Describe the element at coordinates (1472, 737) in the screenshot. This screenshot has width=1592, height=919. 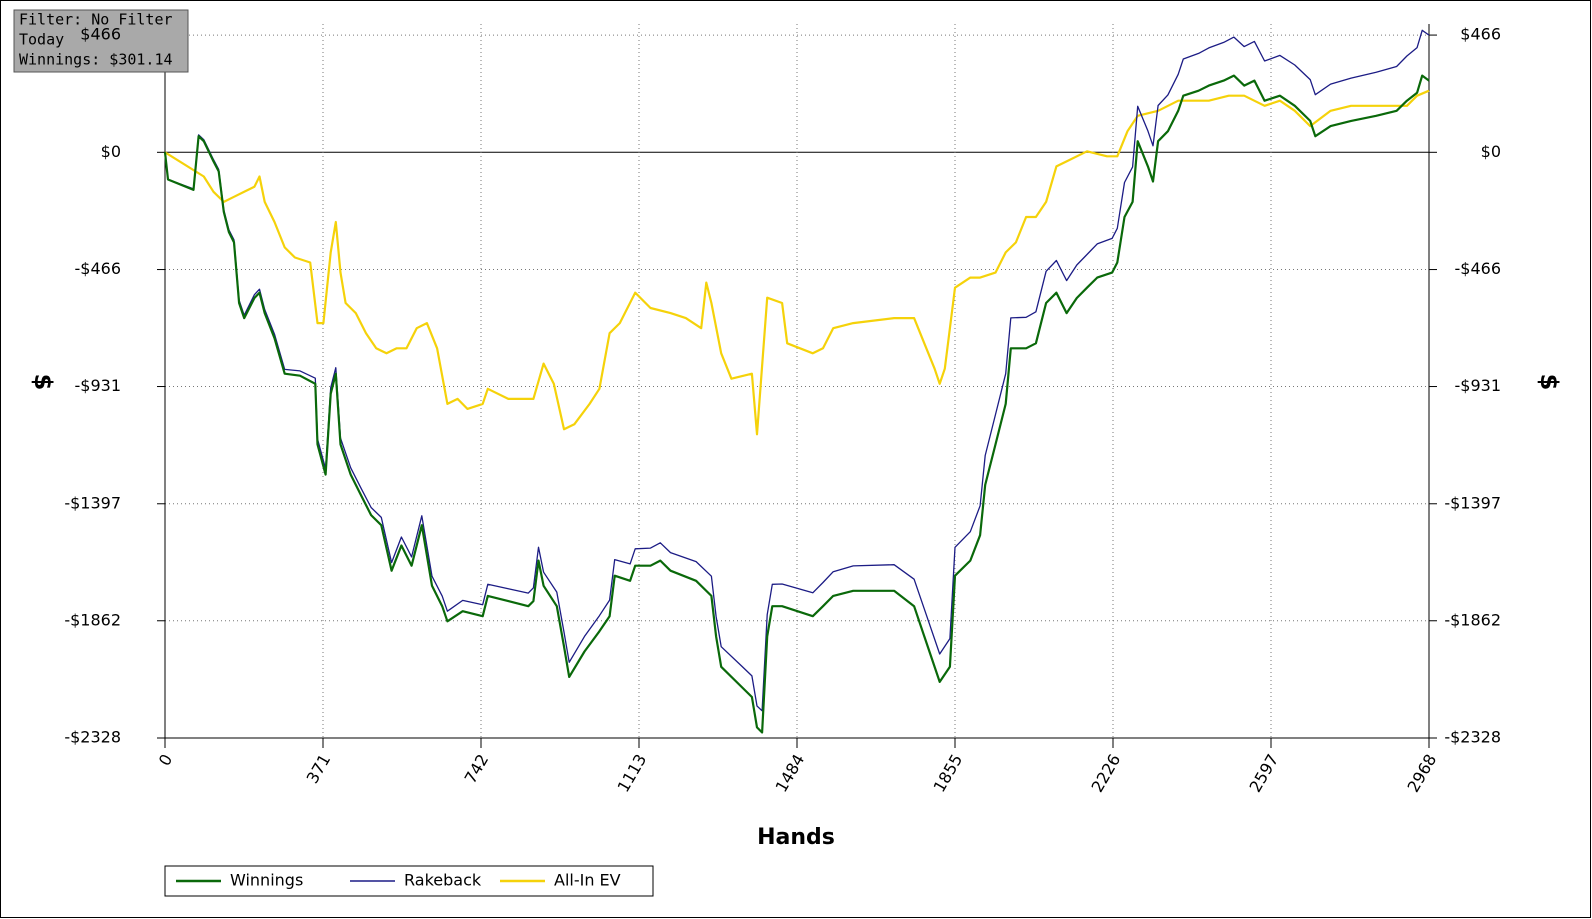
I see `y-tick-label-right: -$2328` at that location.